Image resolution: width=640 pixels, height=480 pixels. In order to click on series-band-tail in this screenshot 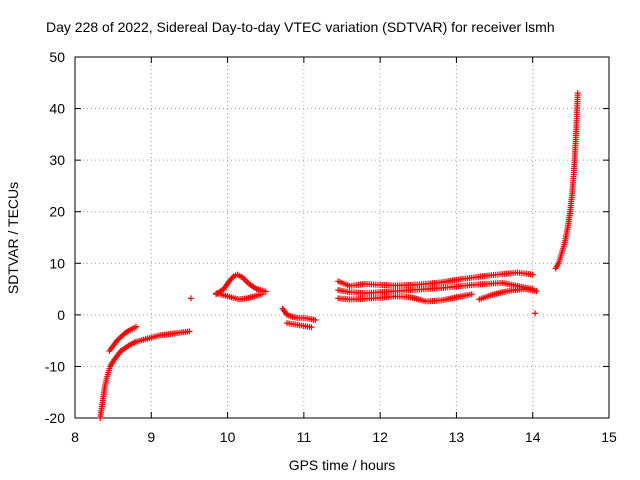, I will do `click(508, 294)`.